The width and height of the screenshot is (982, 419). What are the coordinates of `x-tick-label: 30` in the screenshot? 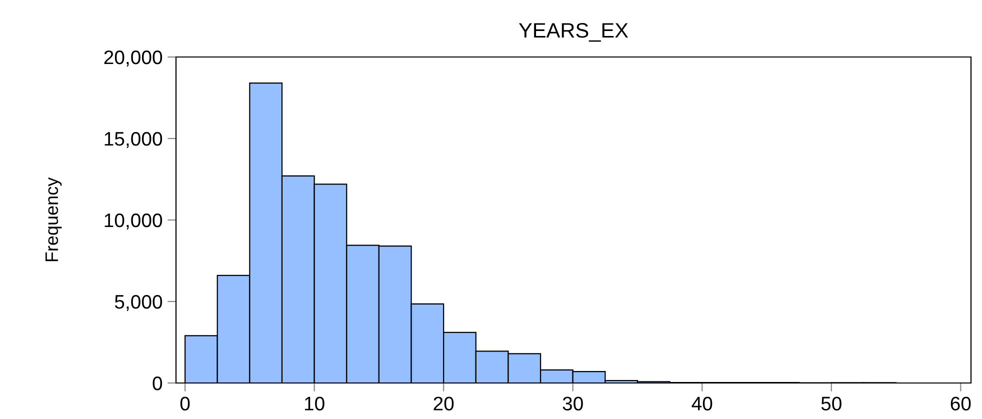 It's located at (572, 403).